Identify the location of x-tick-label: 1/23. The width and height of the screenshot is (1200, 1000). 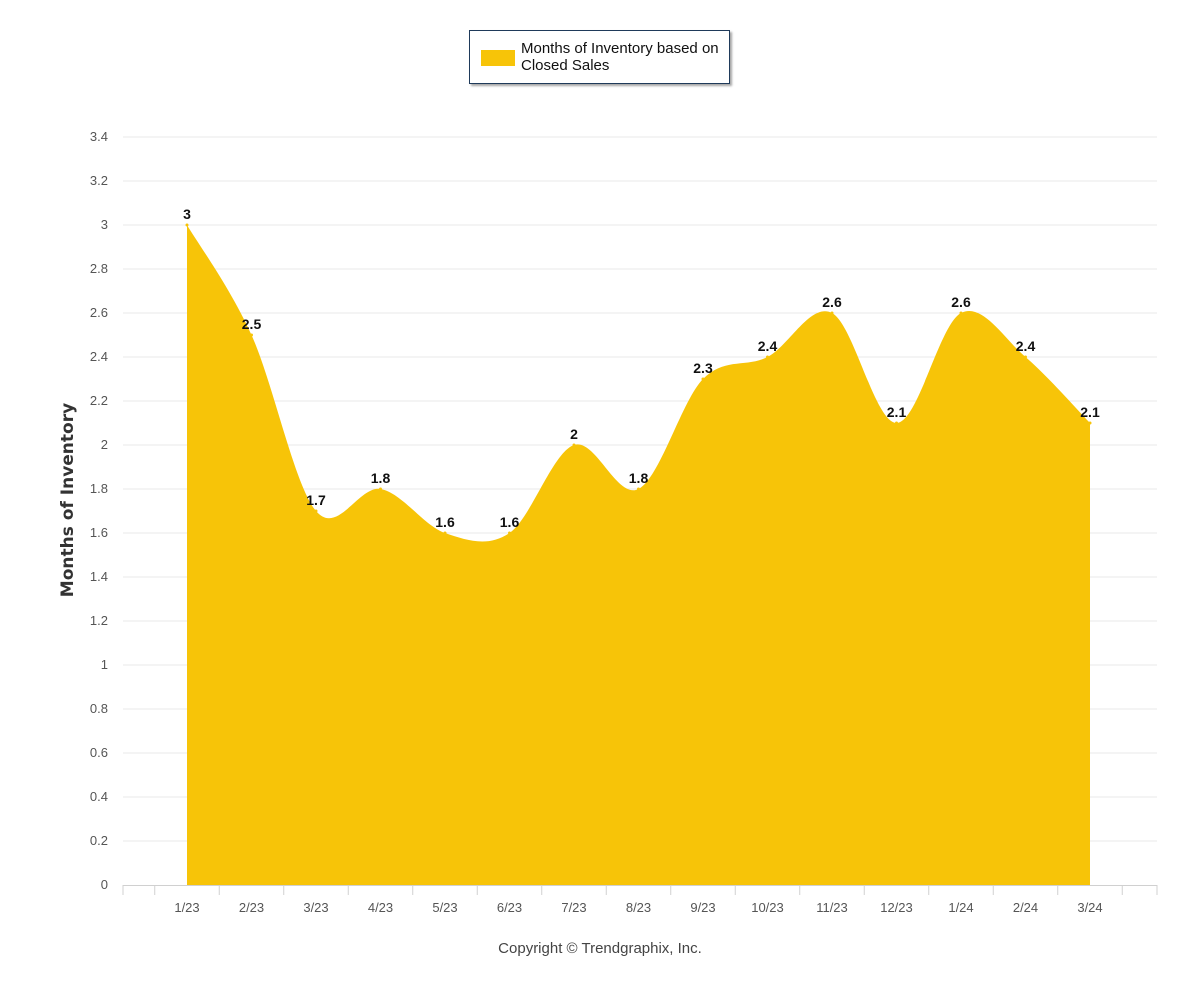
(186, 907).